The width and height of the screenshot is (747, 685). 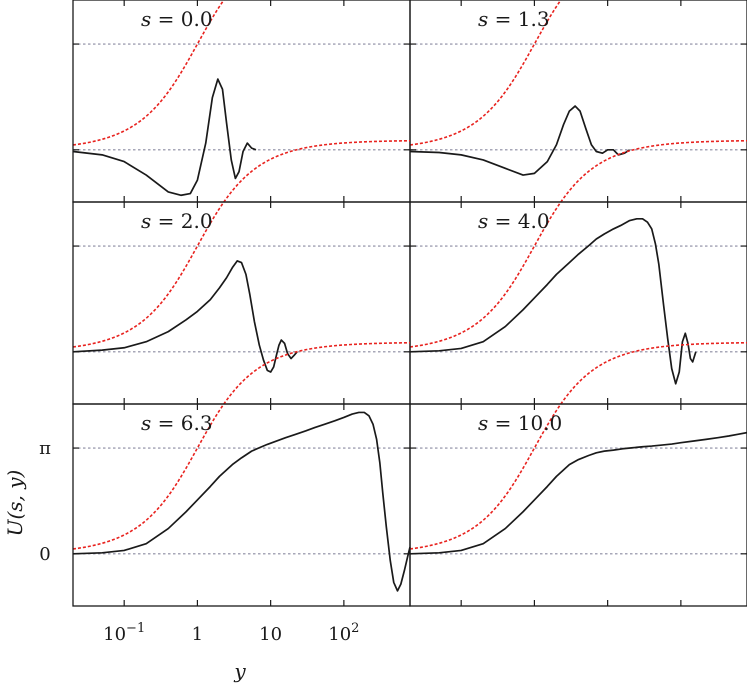 I want to click on x-tick-label: 10, so click(x=270, y=634).